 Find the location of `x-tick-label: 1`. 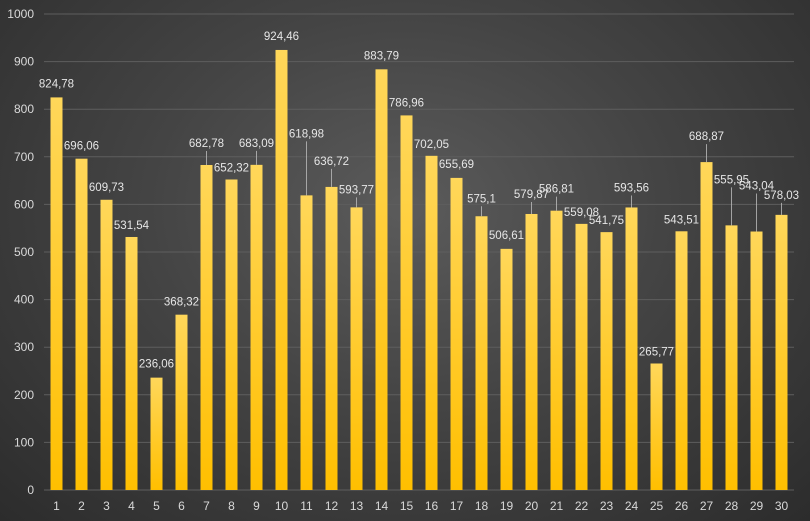

x-tick-label: 1 is located at coordinates (56, 506).